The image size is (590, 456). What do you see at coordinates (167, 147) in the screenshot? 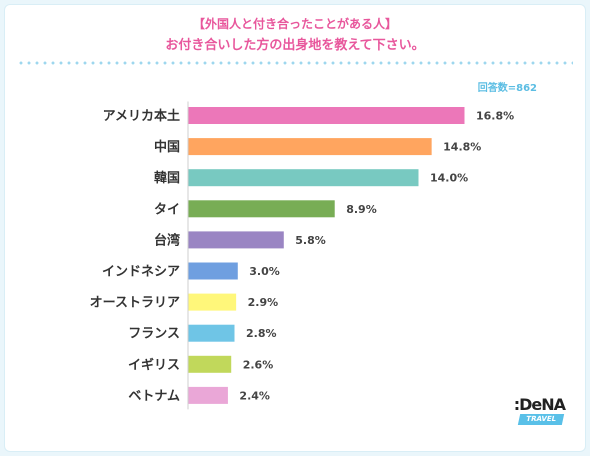
I see `category-label: 中国` at bounding box center [167, 147].